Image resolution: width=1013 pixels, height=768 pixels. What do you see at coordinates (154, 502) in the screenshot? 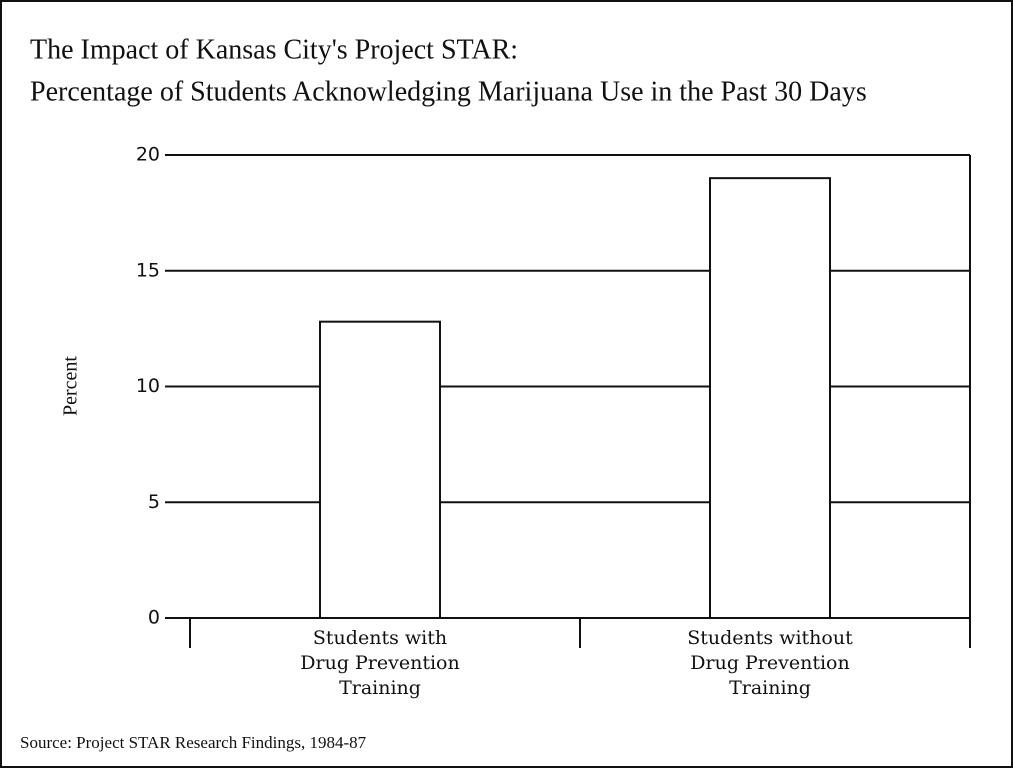
I see `y-tick-label: 5` at bounding box center [154, 502].